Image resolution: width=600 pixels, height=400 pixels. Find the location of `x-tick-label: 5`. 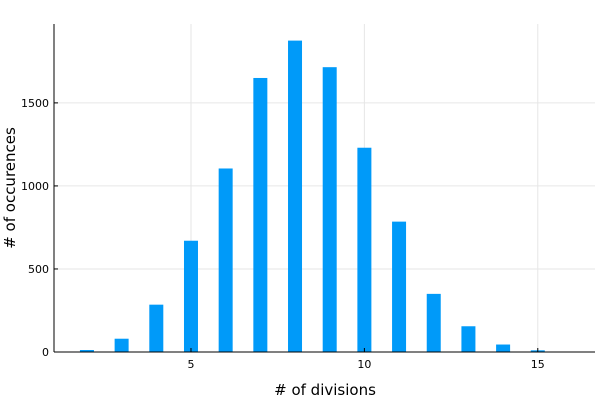

x-tick-label: 5 is located at coordinates (190, 364).